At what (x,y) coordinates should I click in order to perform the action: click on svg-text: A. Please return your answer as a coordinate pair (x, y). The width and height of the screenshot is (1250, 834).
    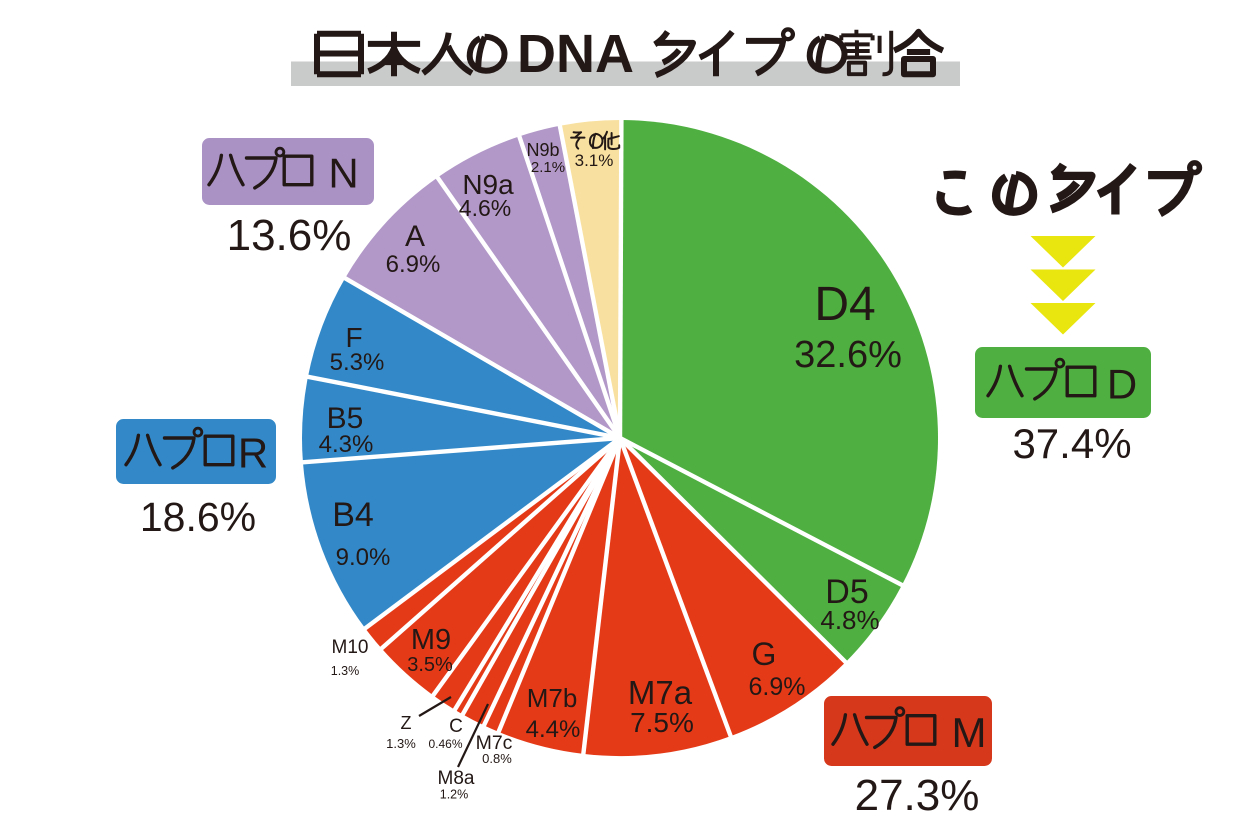
    Looking at the image, I should click on (415, 236).